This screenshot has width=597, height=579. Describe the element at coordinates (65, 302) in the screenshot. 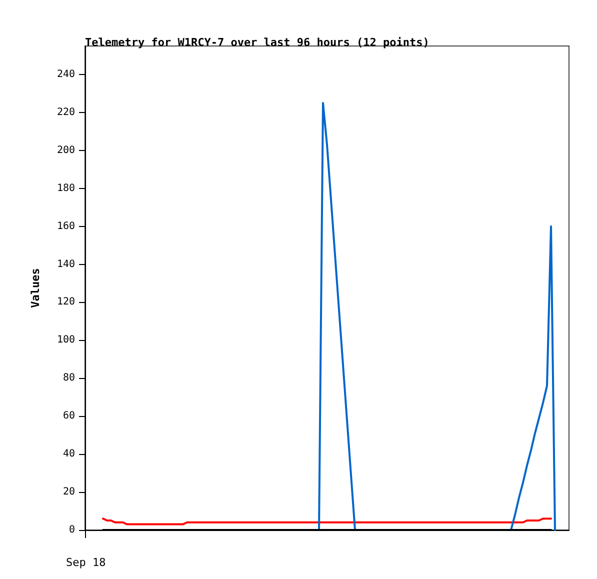

I see `y-tick-label: 120` at that location.